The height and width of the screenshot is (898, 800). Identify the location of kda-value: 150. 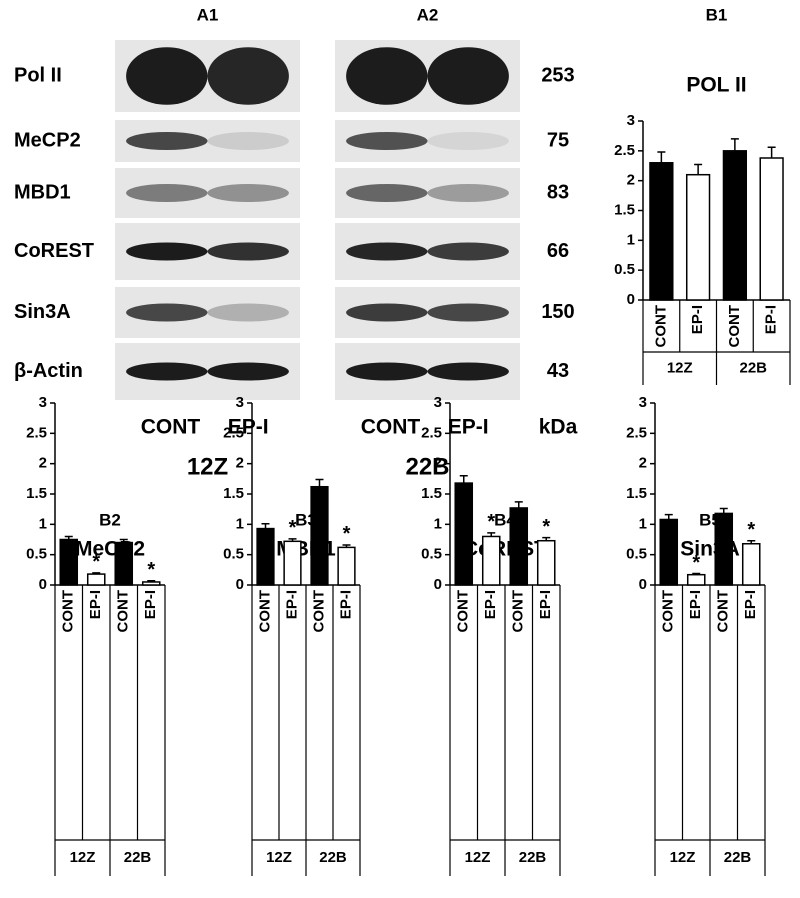
(557, 312).